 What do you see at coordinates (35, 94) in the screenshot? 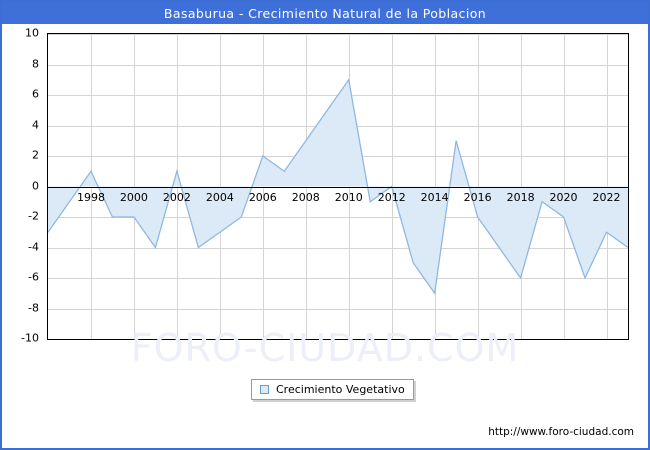
I see `y-axis-tick-label: 6` at bounding box center [35, 94].